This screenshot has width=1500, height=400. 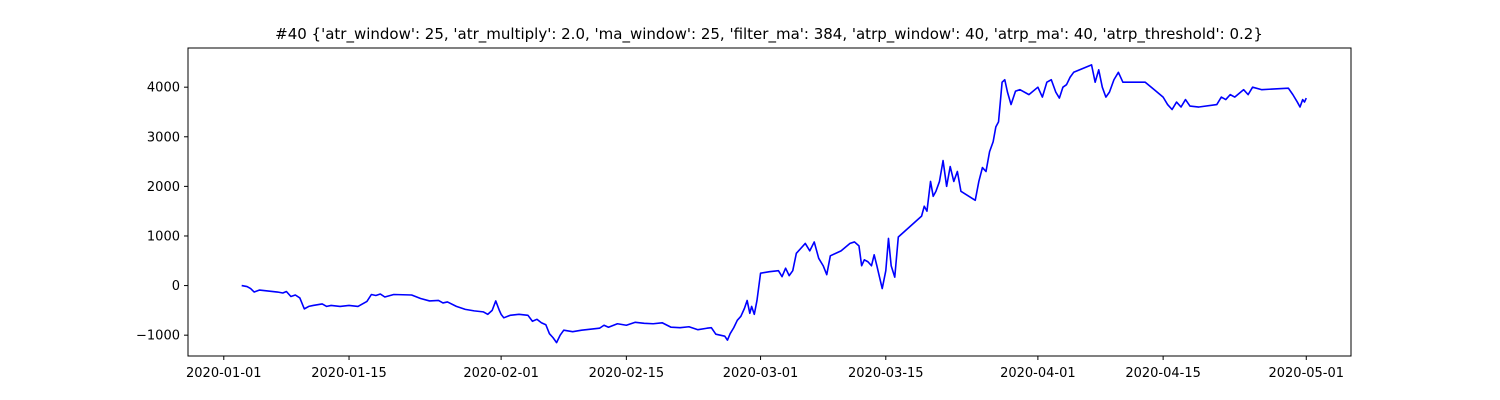 What do you see at coordinates (163, 88) in the screenshot?
I see `y-tick-label: 4000` at bounding box center [163, 88].